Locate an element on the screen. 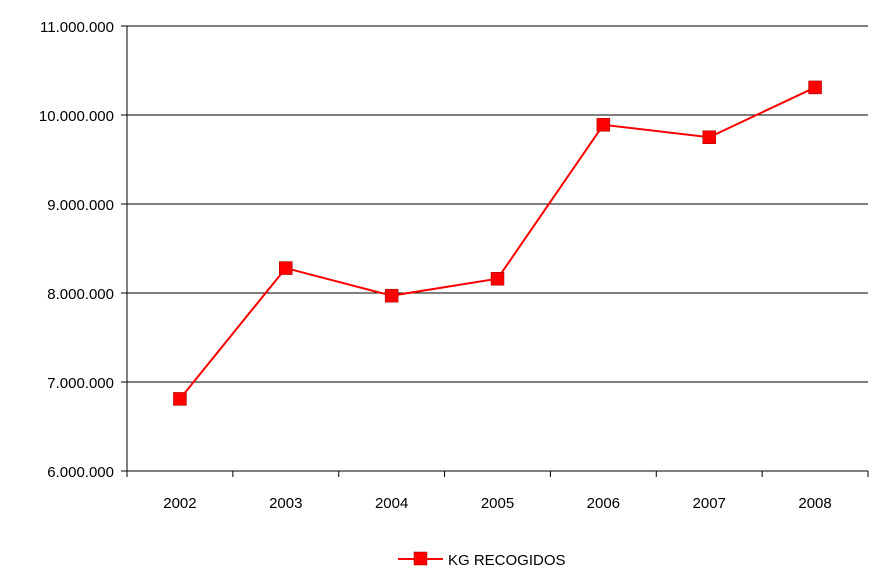 Image resolution: width=884 pixels, height=568 pixels. y-tick-label: 6.000.000 is located at coordinates (80, 472).